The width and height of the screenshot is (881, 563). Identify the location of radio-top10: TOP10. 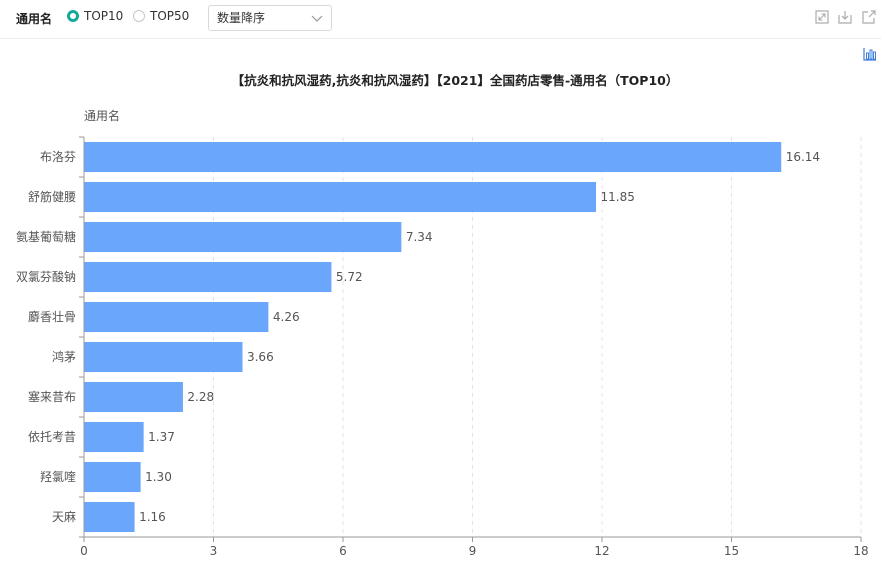
(95, 16).